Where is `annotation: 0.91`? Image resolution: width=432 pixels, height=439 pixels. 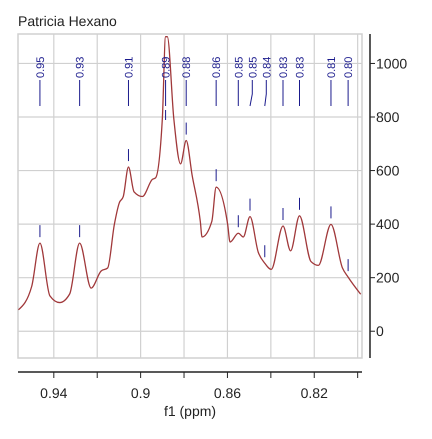
annotation: 0.91 is located at coordinates (129, 67).